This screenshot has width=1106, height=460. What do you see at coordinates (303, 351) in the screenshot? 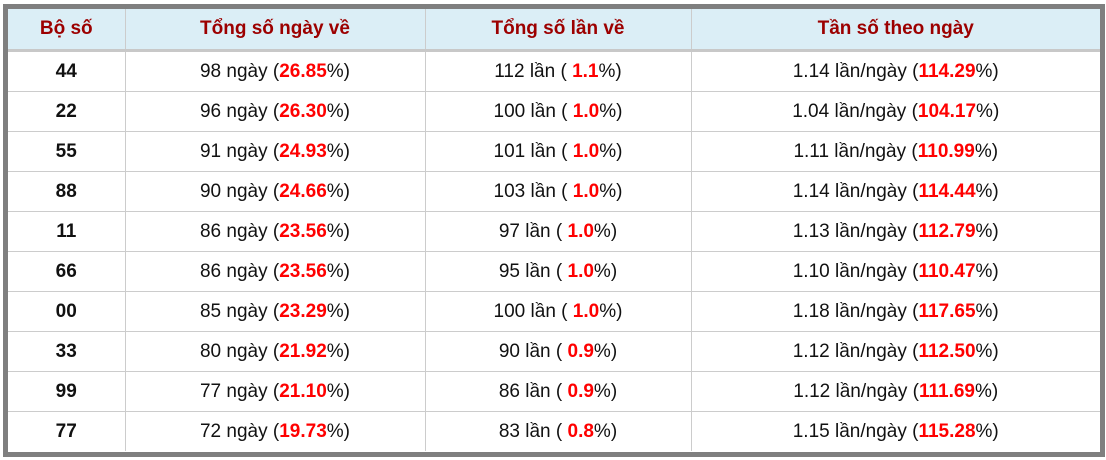
I see `ngay-percent: 21.92` at bounding box center [303, 351].